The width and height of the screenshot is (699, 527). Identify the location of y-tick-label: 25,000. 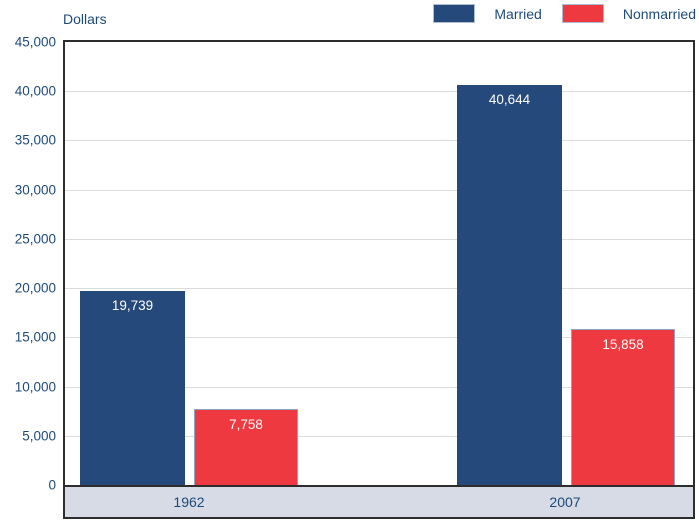
(35, 239).